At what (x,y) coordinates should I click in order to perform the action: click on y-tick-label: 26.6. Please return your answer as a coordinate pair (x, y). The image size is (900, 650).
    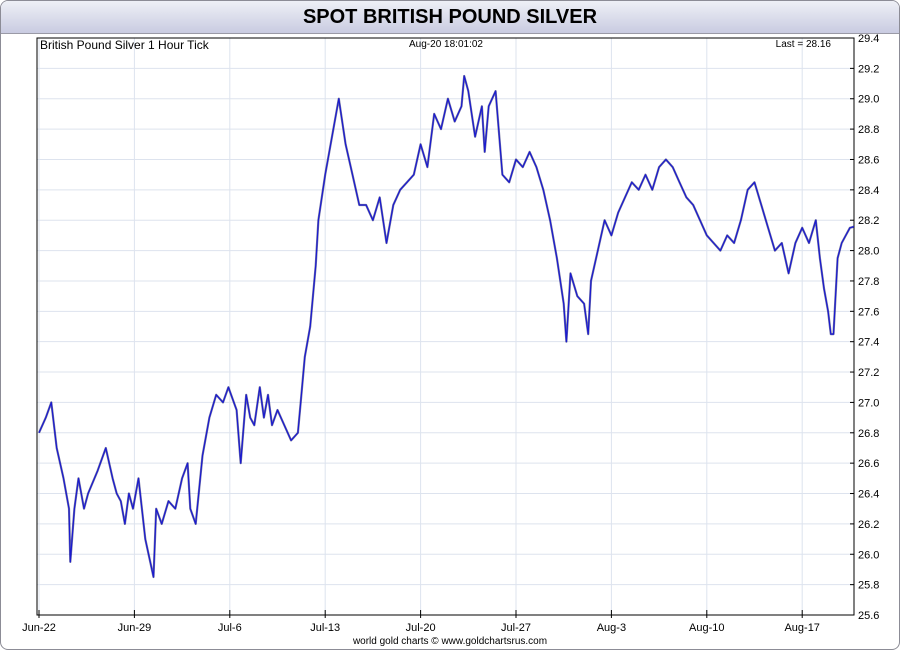
    Looking at the image, I should click on (868, 464).